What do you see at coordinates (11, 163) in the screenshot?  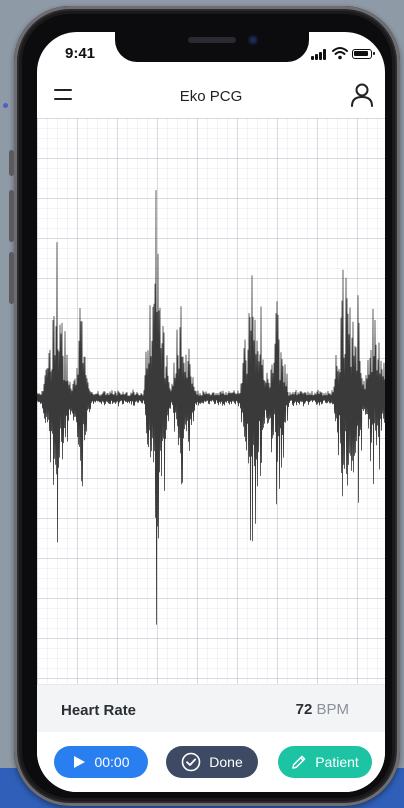 I see `phone-side-button` at bounding box center [11, 163].